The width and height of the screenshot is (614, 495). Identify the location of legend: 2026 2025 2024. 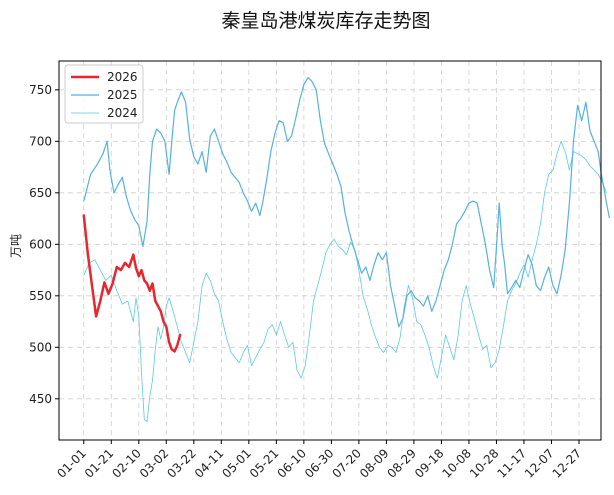
(104, 94).